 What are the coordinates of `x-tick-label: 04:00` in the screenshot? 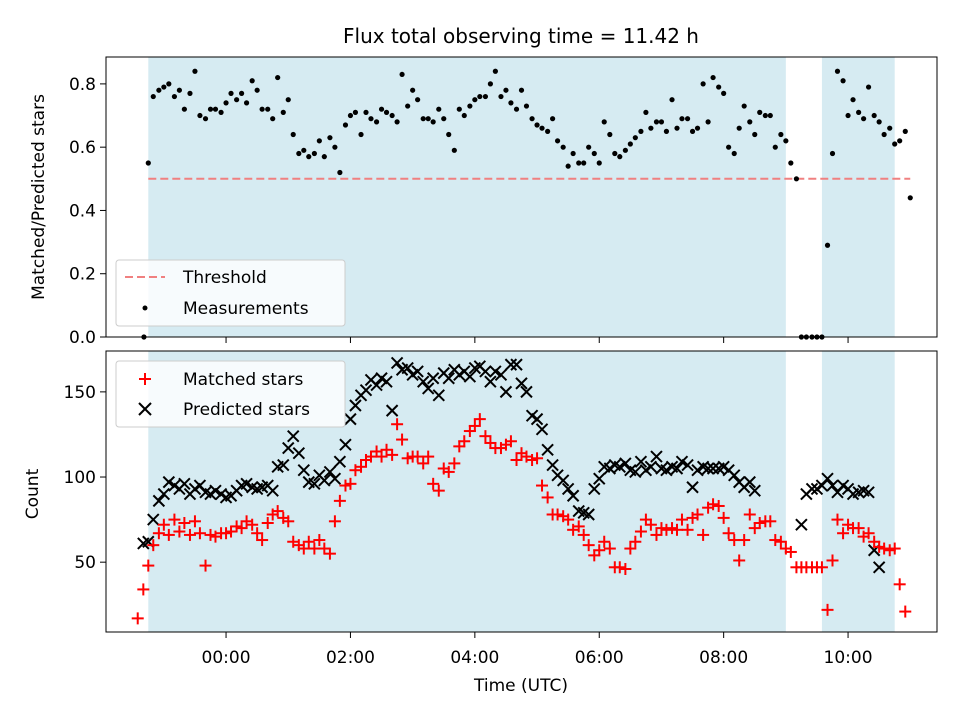 It's located at (474, 658).